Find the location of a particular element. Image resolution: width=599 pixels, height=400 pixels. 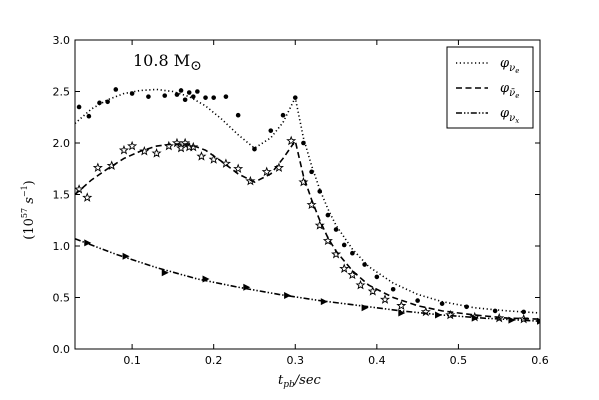

y-tick-label: 3.0 is located at coordinates (62, 40).